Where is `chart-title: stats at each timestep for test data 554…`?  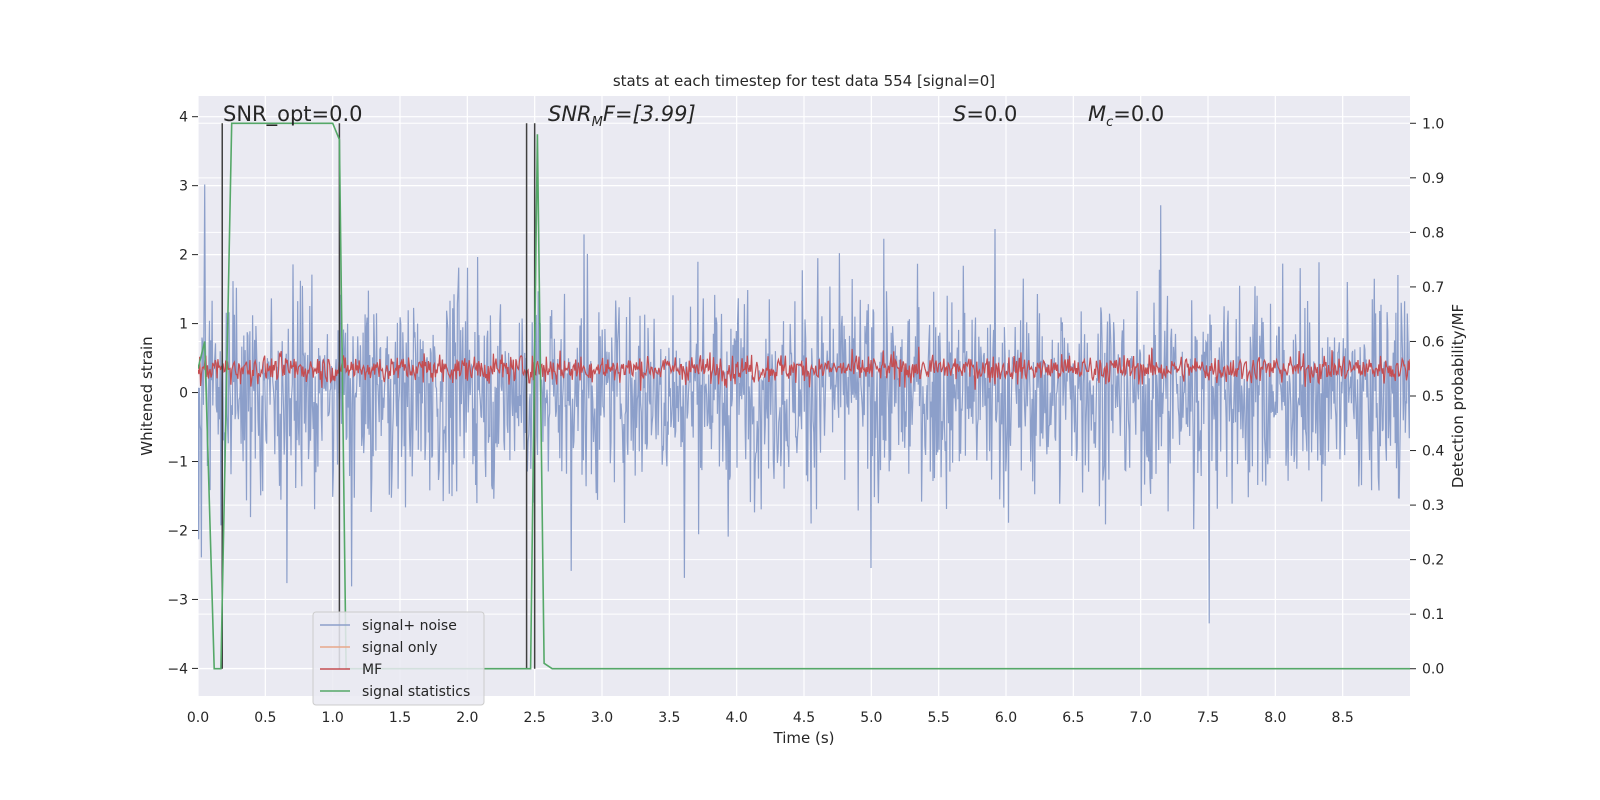 chart-title: stats at each timestep for test data 554… is located at coordinates (804, 81).